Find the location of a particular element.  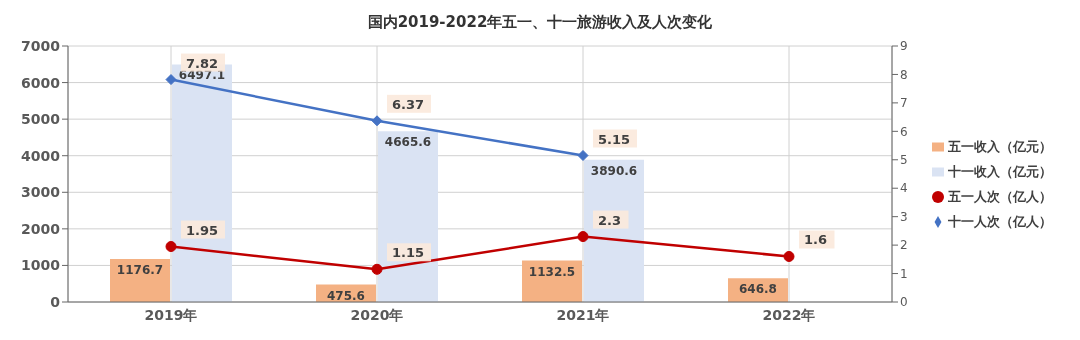

y-tick-label: 5000 is located at coordinates (41, 119).